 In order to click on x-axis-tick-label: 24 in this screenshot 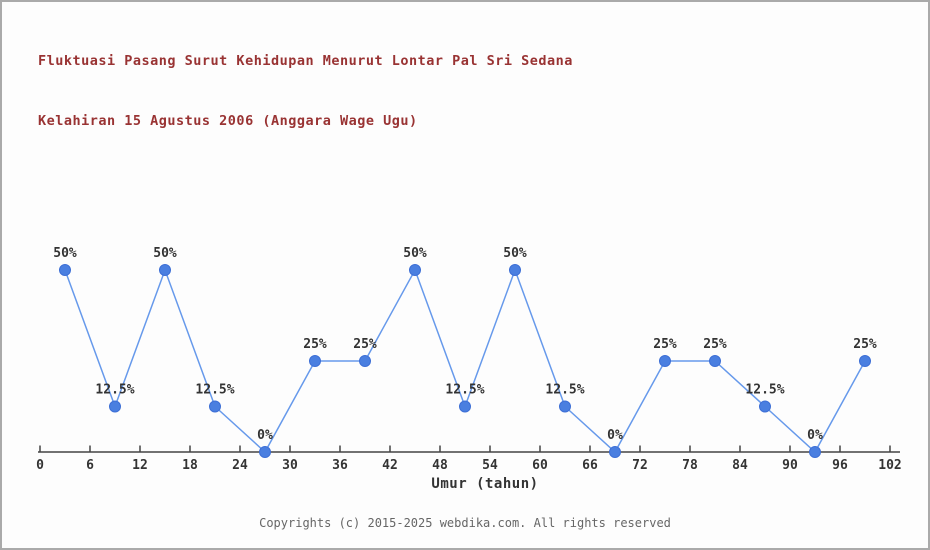, I will do `click(240, 465)`.